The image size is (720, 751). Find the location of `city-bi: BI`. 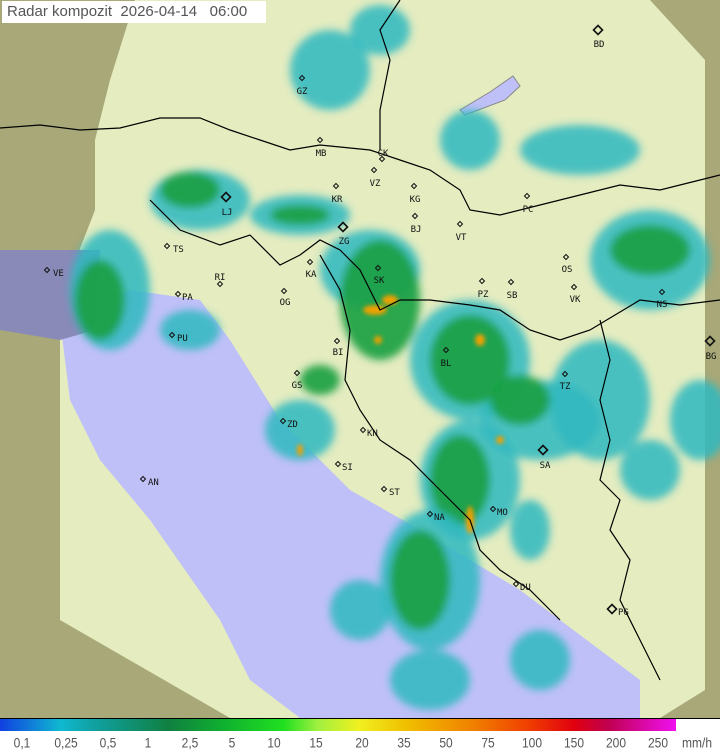

city-bi: BI is located at coordinates (338, 347).